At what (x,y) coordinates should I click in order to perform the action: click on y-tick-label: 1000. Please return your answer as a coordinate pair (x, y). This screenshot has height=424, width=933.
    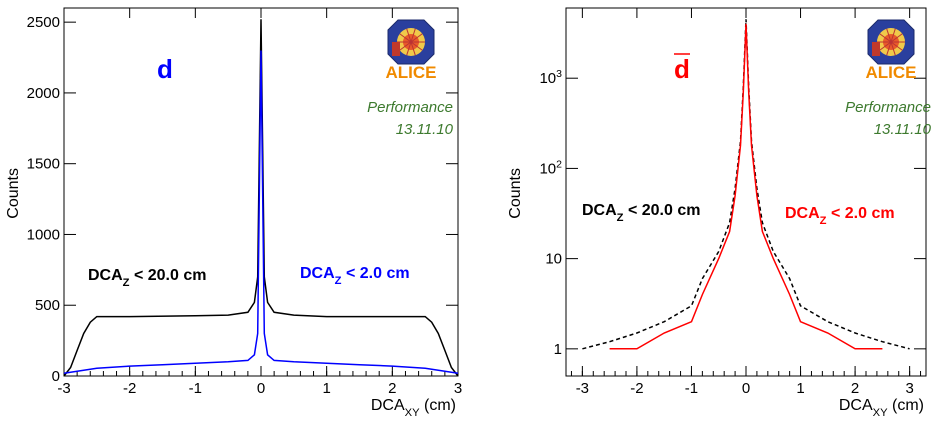
    Looking at the image, I should click on (43, 234).